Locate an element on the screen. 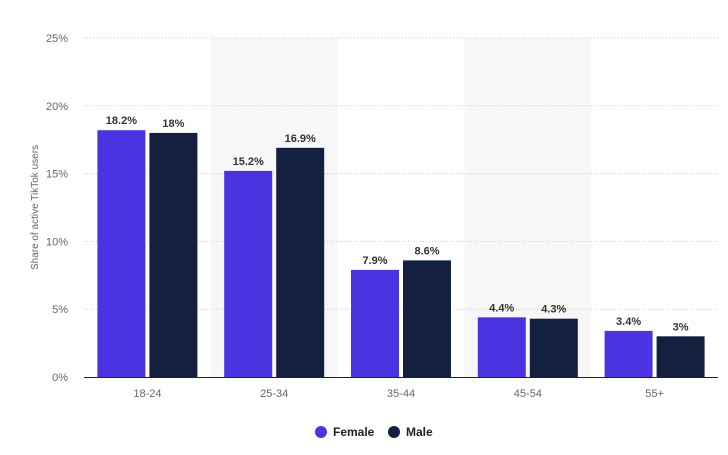 The image size is (728, 455). data-label-female-18-24: 18.2% is located at coordinates (121, 121).